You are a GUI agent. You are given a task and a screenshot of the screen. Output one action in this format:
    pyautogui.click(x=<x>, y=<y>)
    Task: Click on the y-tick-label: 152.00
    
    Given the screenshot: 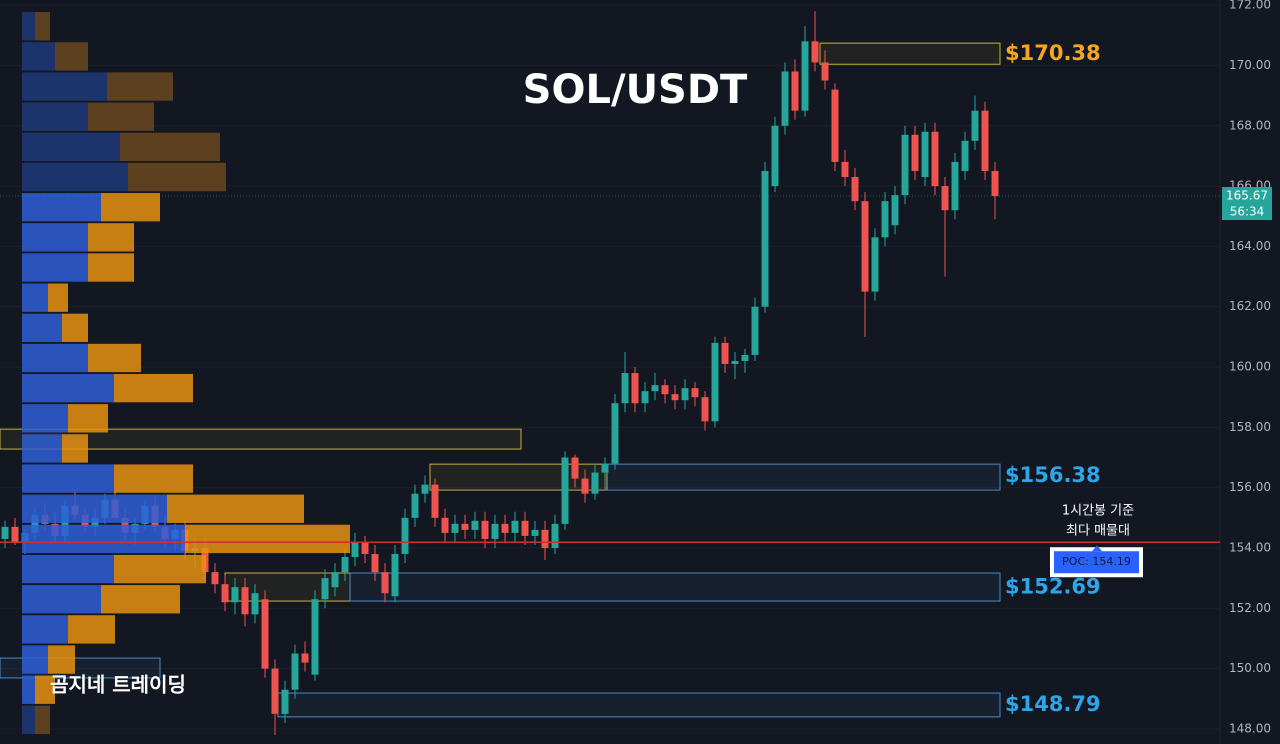 What is the action you would take?
    pyautogui.click(x=1250, y=608)
    